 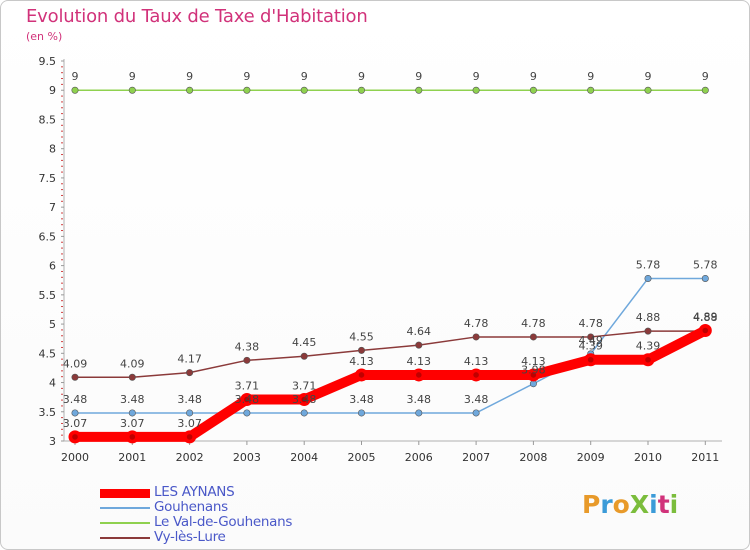 What do you see at coordinates (621, 504) in the screenshot?
I see `logo-letter: o` at bounding box center [621, 504].